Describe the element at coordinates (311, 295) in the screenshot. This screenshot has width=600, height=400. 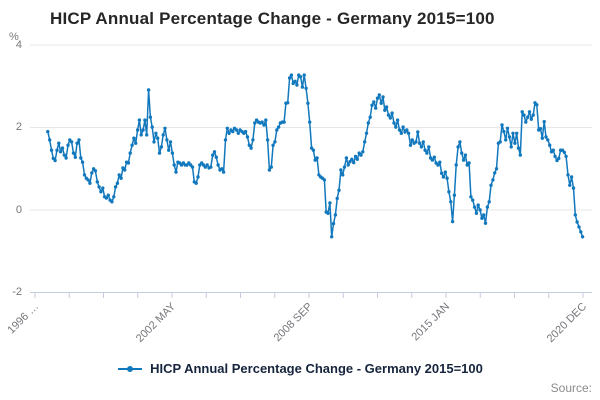
I see `x-axis` at that location.